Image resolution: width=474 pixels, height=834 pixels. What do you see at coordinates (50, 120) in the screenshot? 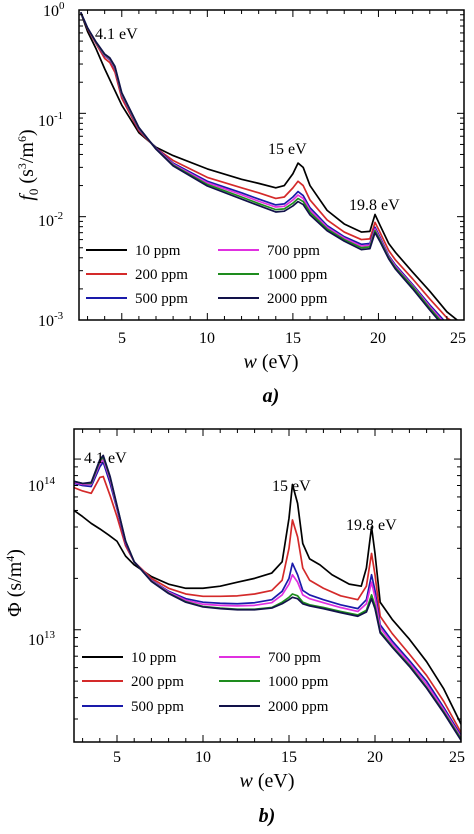
I see `panel-a-ytick-label-1e-1: 10⁻¹` at bounding box center [50, 120].